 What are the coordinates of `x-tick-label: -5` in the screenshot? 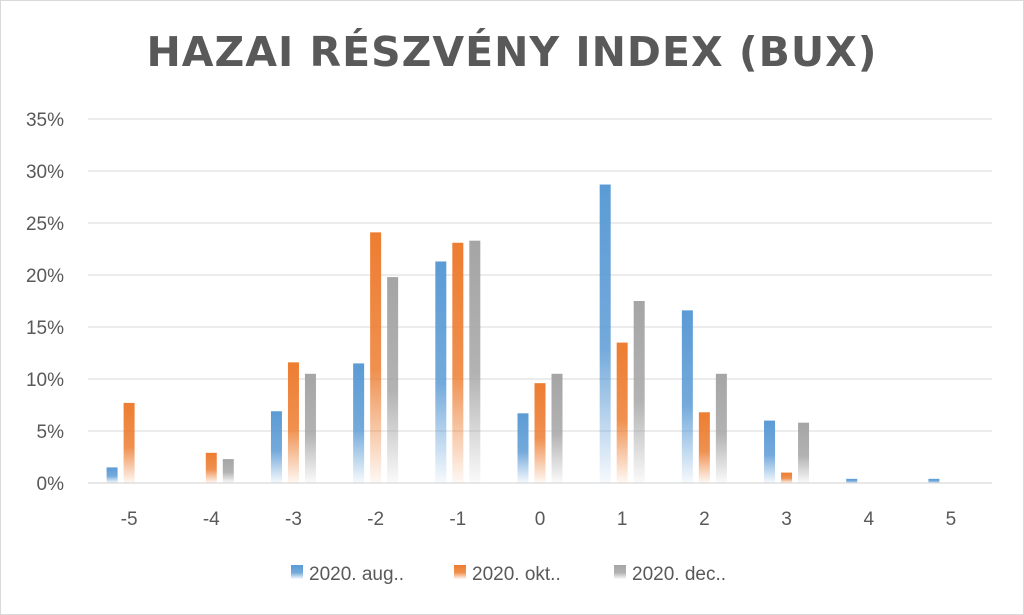 It's located at (129, 519).